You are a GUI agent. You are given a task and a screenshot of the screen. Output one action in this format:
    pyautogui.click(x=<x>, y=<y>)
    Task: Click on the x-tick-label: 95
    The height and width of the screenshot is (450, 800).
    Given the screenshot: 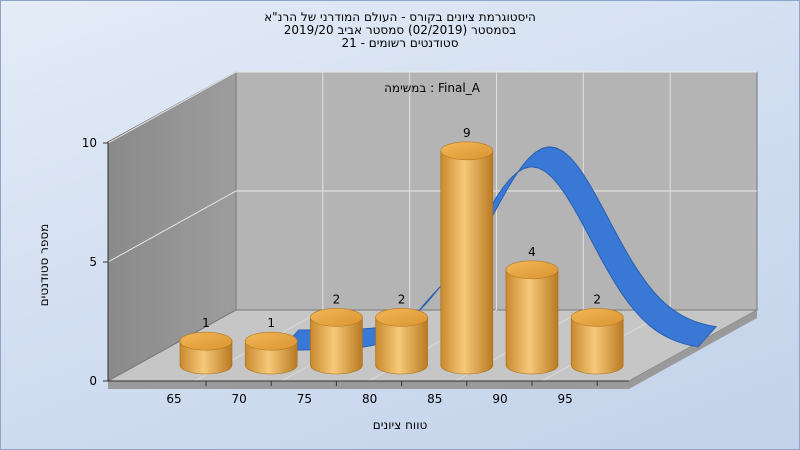 What is the action you would take?
    pyautogui.click(x=565, y=399)
    